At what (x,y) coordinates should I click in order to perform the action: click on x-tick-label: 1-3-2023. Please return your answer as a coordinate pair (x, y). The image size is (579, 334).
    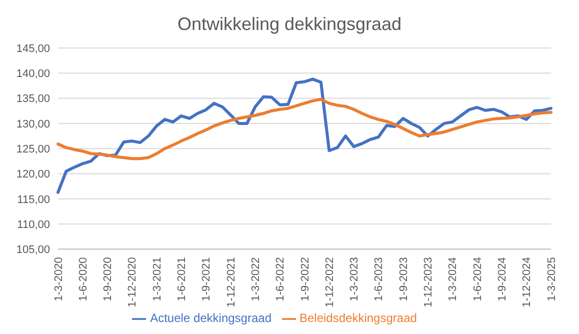
    Looking at the image, I should click on (354, 279).